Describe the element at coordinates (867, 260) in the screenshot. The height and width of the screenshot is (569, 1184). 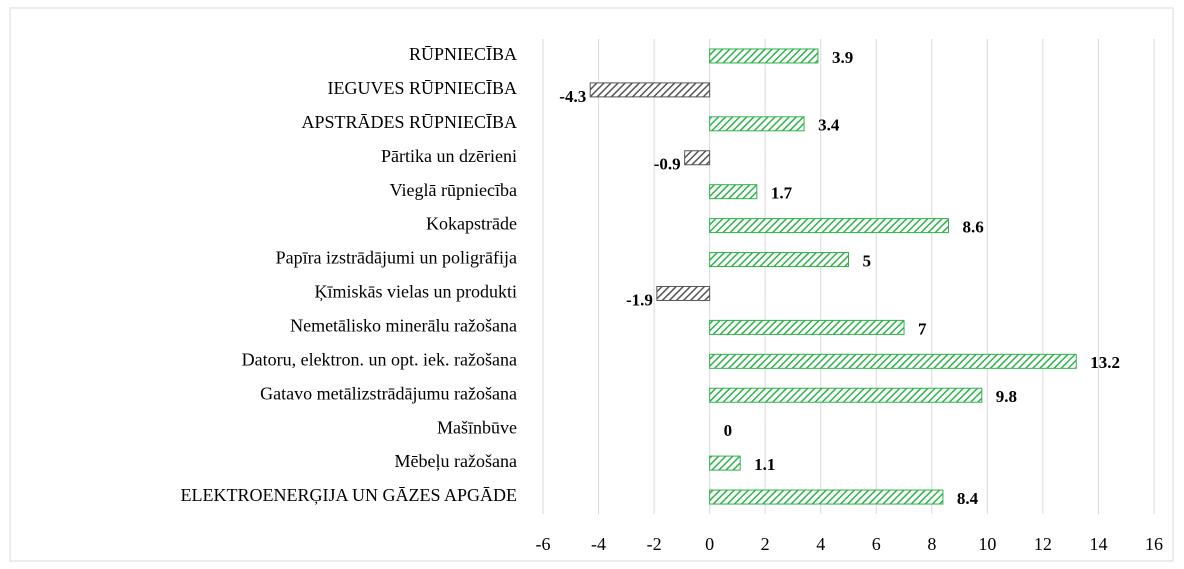
I see `value-label: 5` at that location.